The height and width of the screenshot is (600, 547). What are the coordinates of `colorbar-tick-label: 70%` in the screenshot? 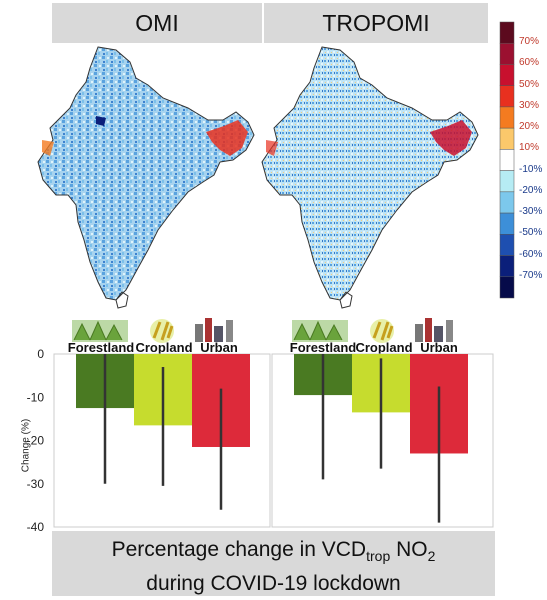 It's located at (529, 42).